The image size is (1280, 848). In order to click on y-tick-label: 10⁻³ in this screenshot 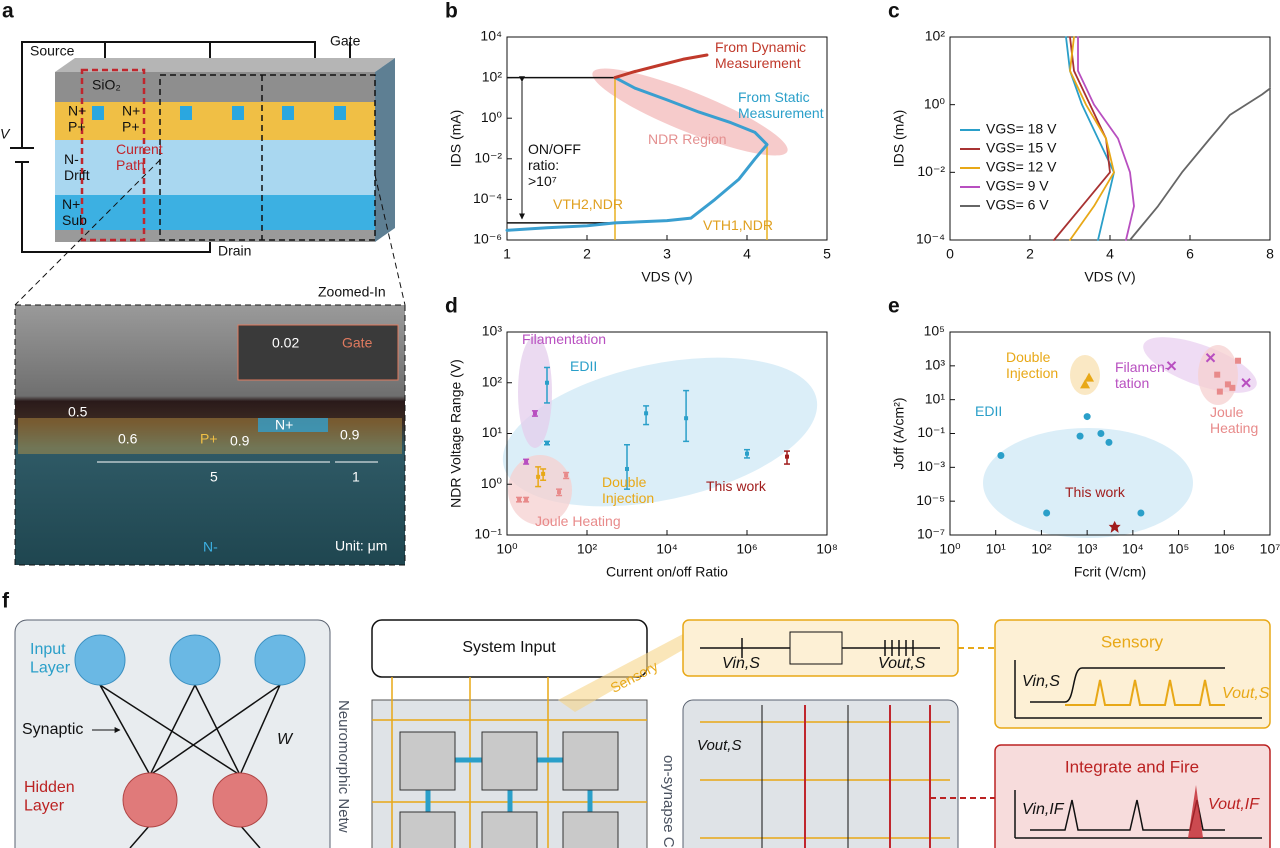, I will do `click(931, 466)`.